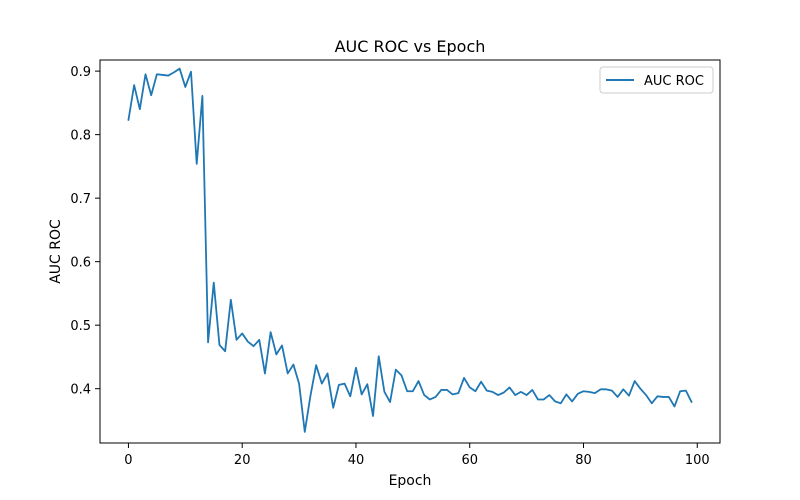  Describe the element at coordinates (128, 460) in the screenshot. I see `x-tick-label: 0` at that location.